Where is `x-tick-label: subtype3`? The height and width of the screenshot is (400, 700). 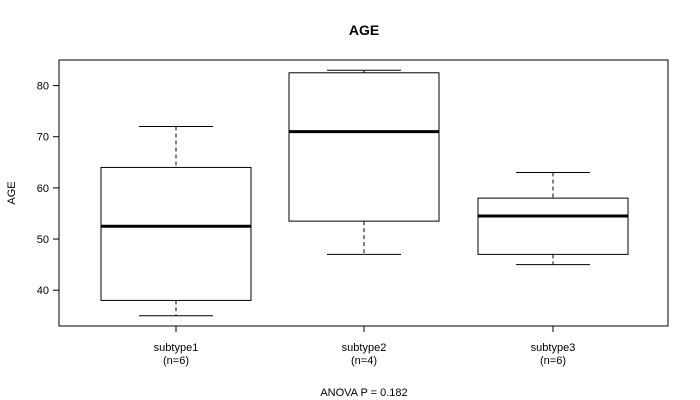 x-tick-label: subtype3 is located at coordinates (553, 348).